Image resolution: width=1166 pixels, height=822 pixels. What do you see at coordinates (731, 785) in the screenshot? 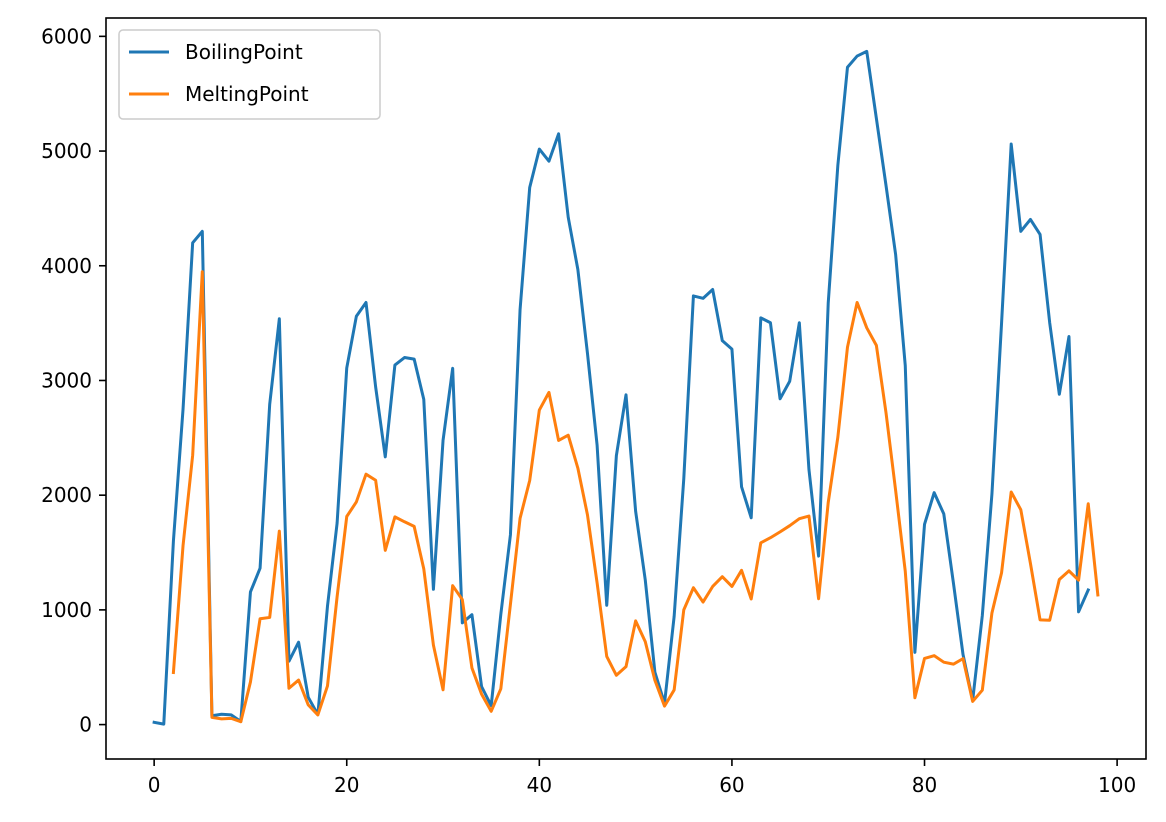
I see `x-tick-label: 60` at bounding box center [731, 785].